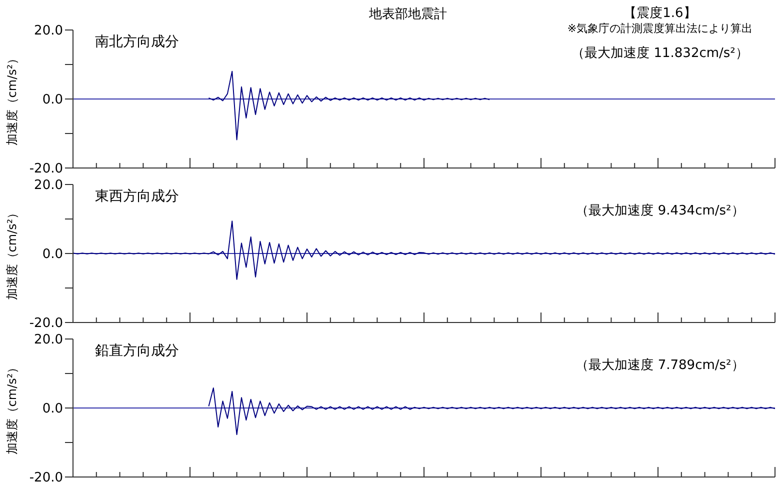 This screenshot has height=486, width=779. What do you see at coordinates (137, 196) in the screenshot?
I see `chart-subtitle: 東西方向成分` at bounding box center [137, 196].